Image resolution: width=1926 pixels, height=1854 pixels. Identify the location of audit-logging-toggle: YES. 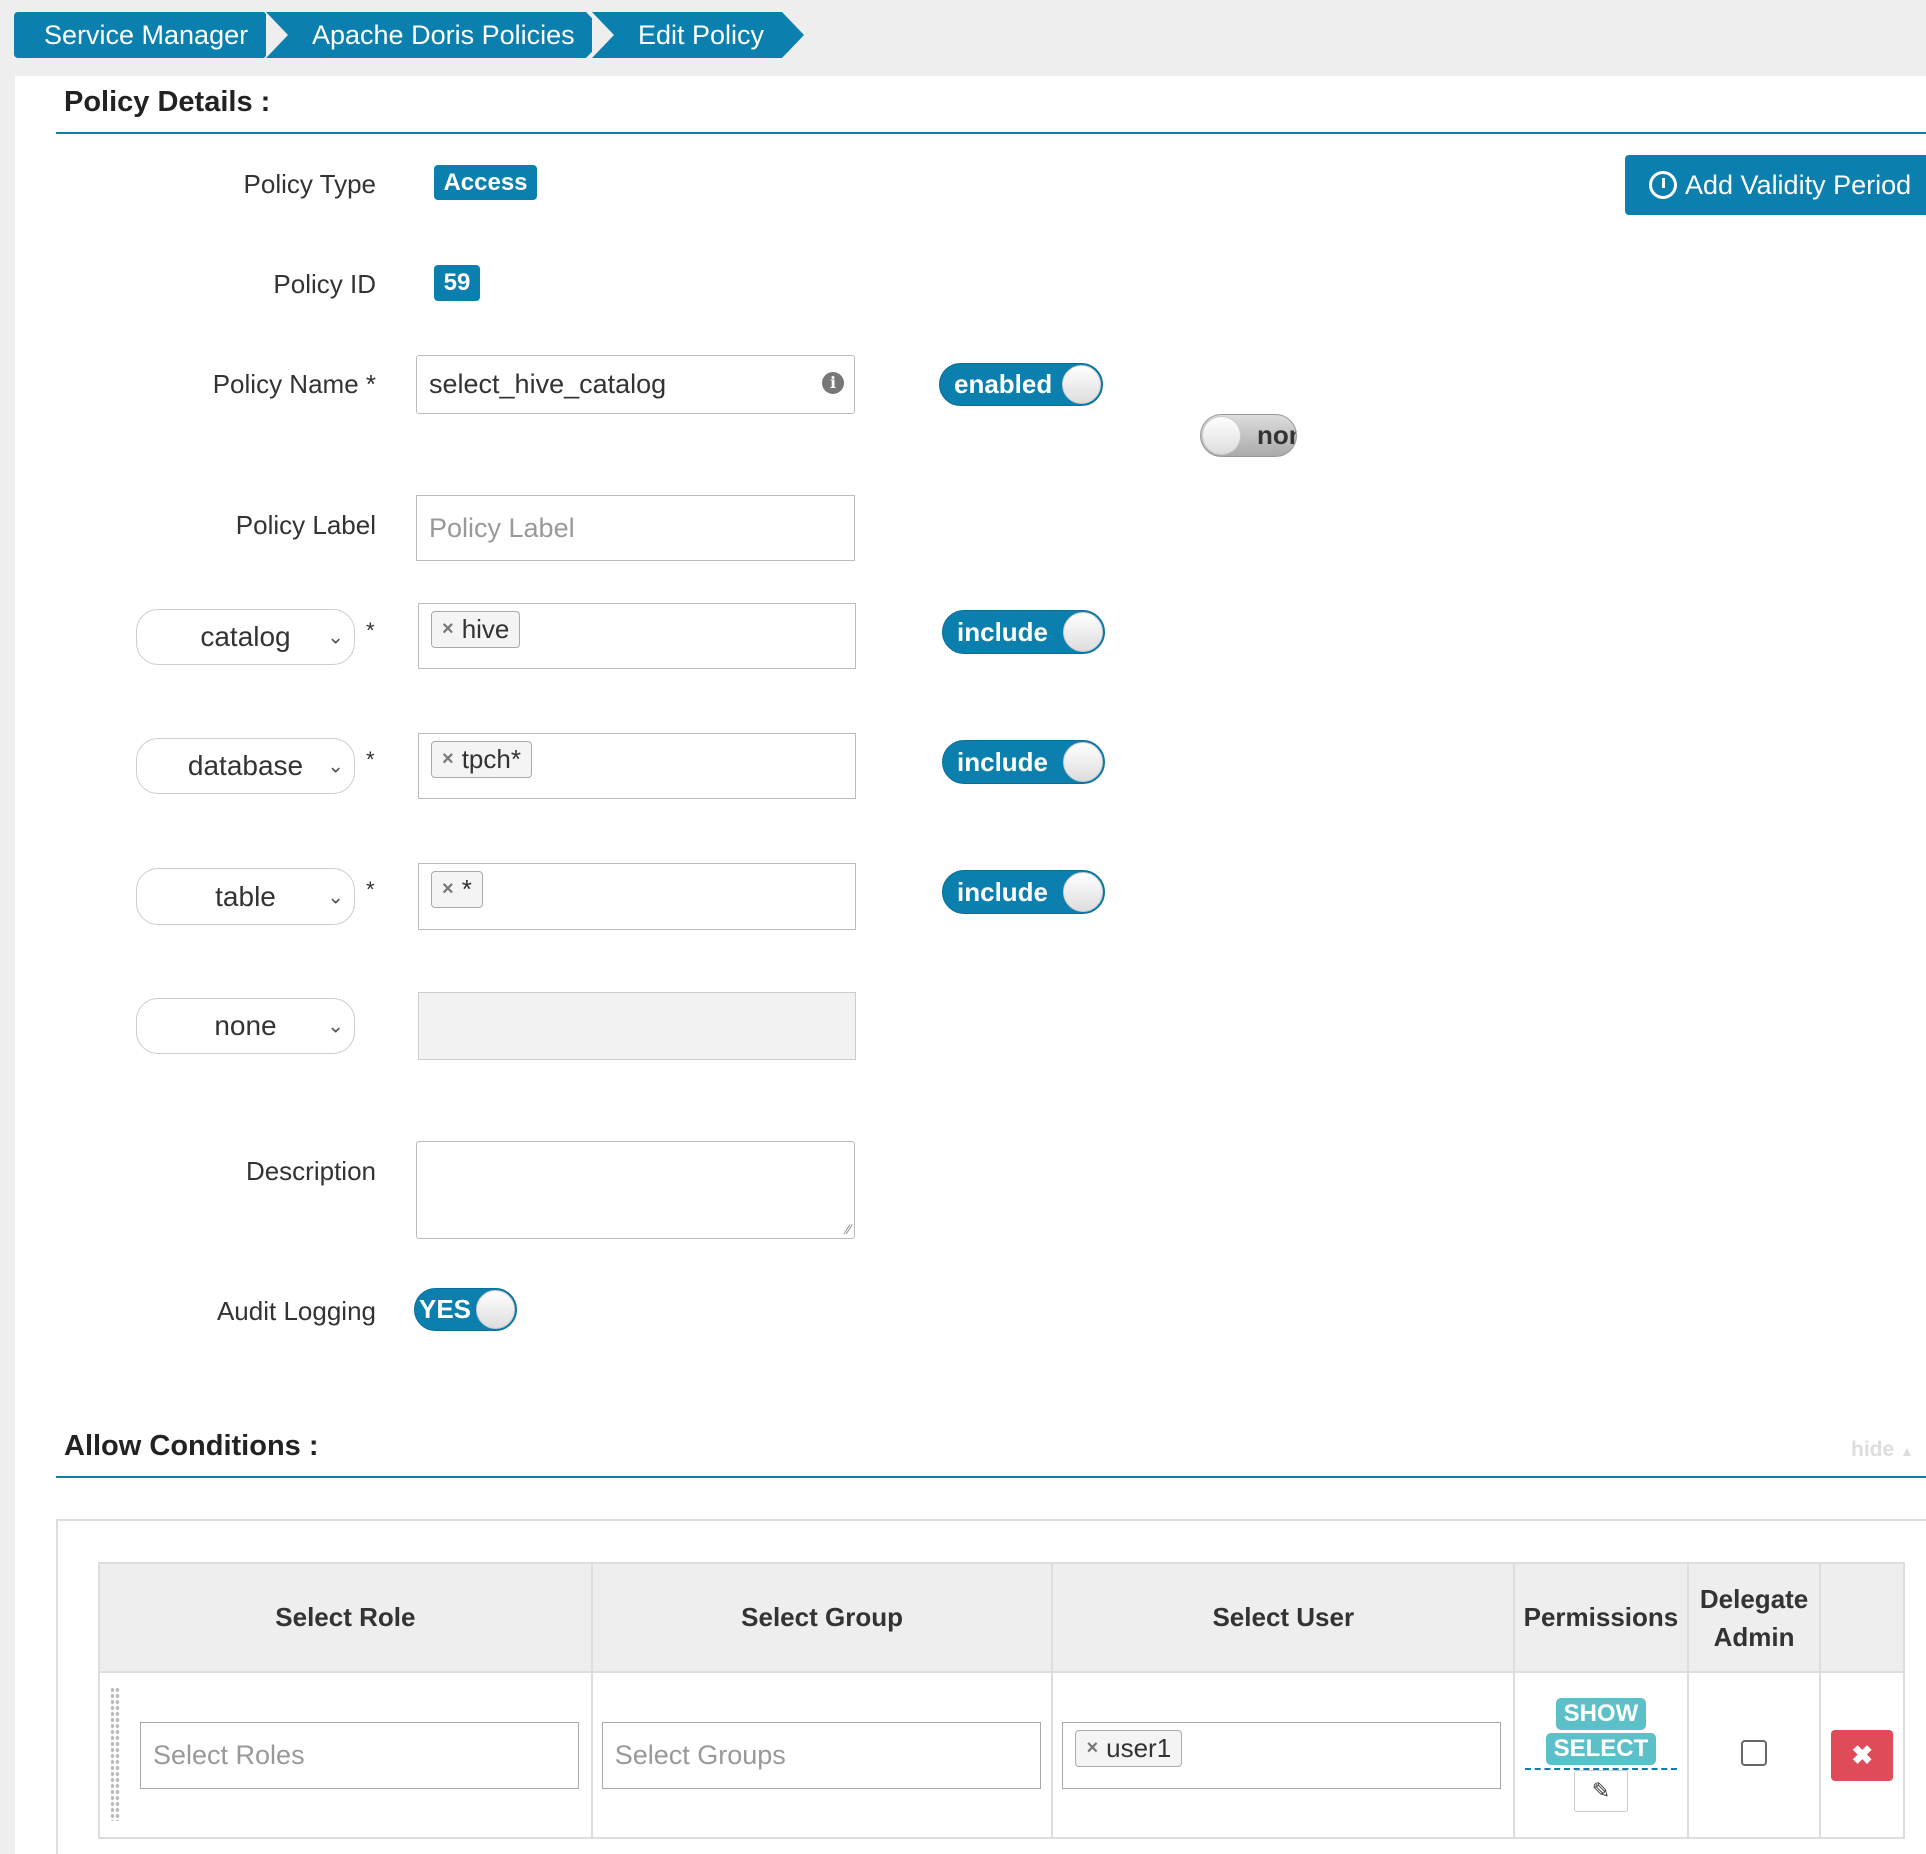
(465, 1309).